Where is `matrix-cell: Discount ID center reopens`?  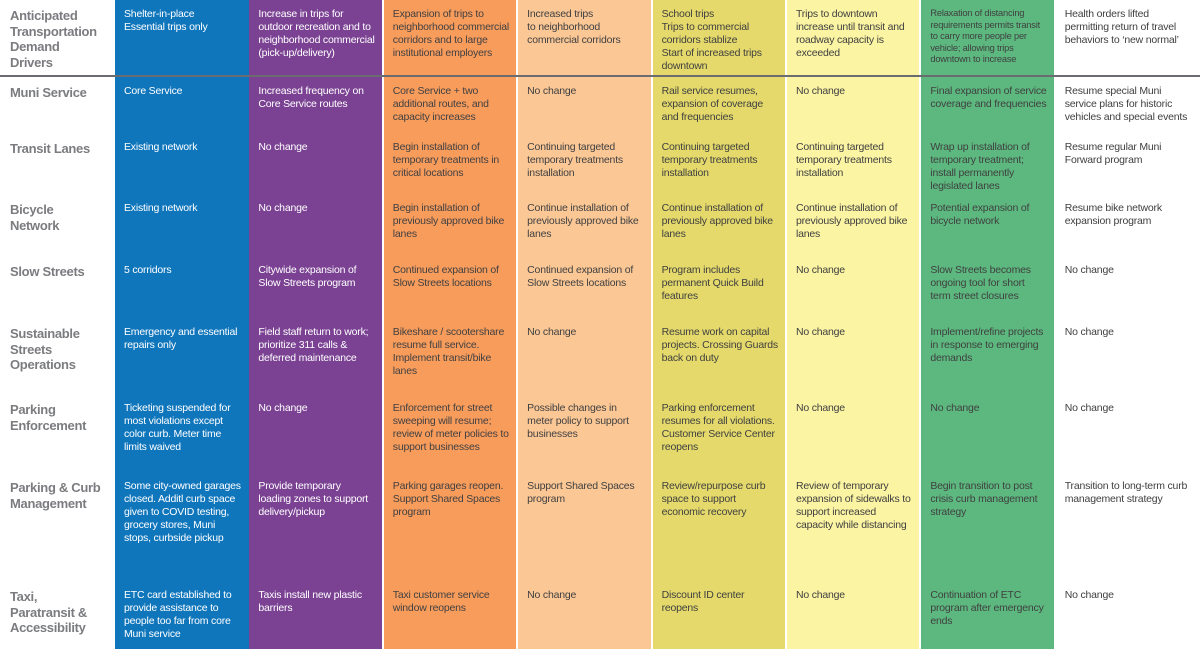
matrix-cell: Discount ID center reopens is located at coordinates (719, 615).